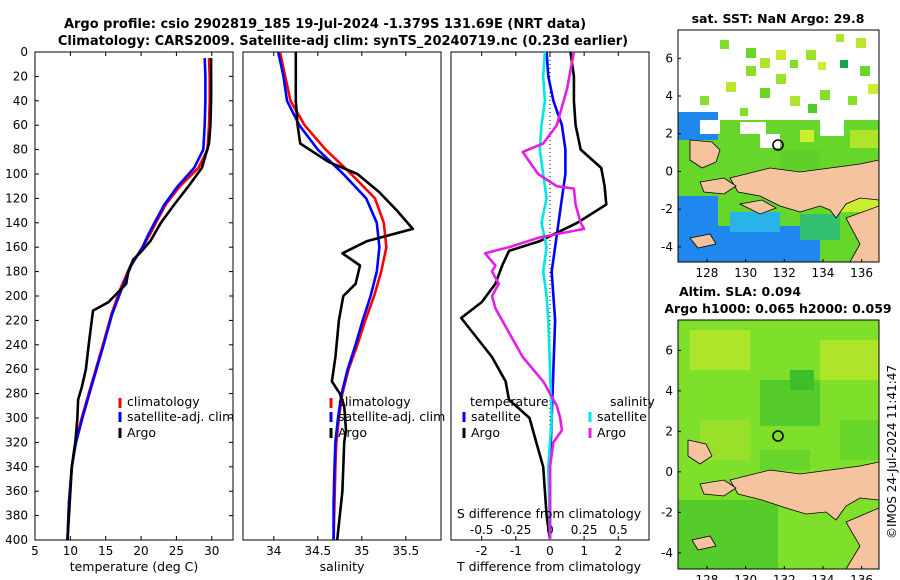  What do you see at coordinates (361, 551) in the screenshot?
I see `x-tick-label: 35` at bounding box center [361, 551].